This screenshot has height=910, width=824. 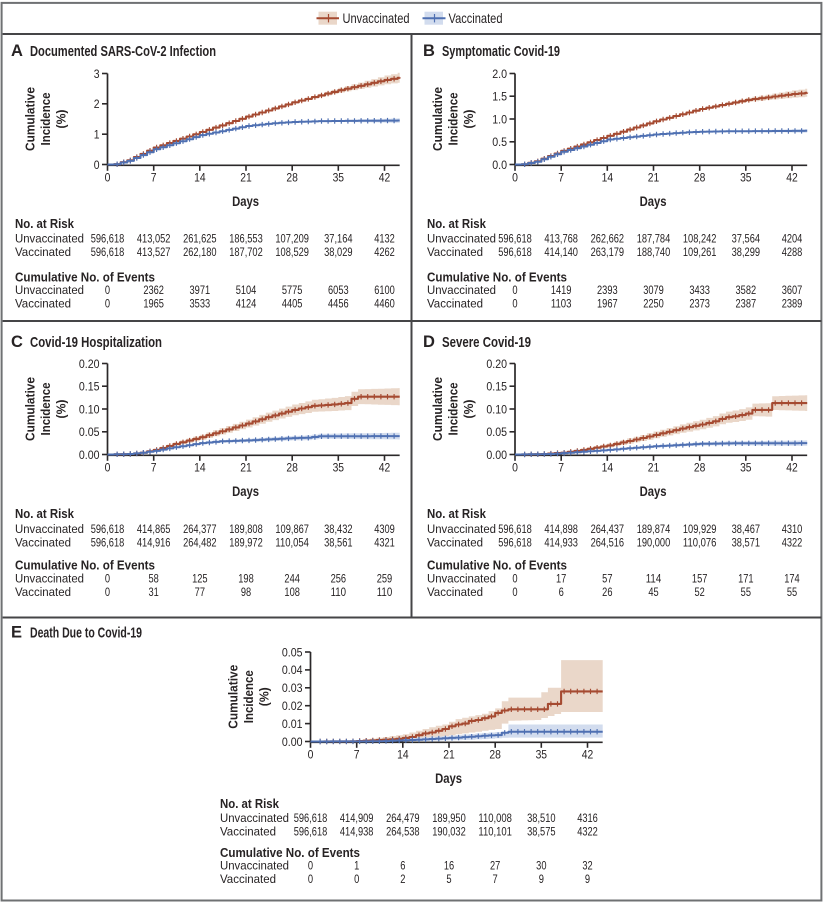 What do you see at coordinates (292, 543) in the screenshot?
I see `svg-text: 110,054` at bounding box center [292, 543].